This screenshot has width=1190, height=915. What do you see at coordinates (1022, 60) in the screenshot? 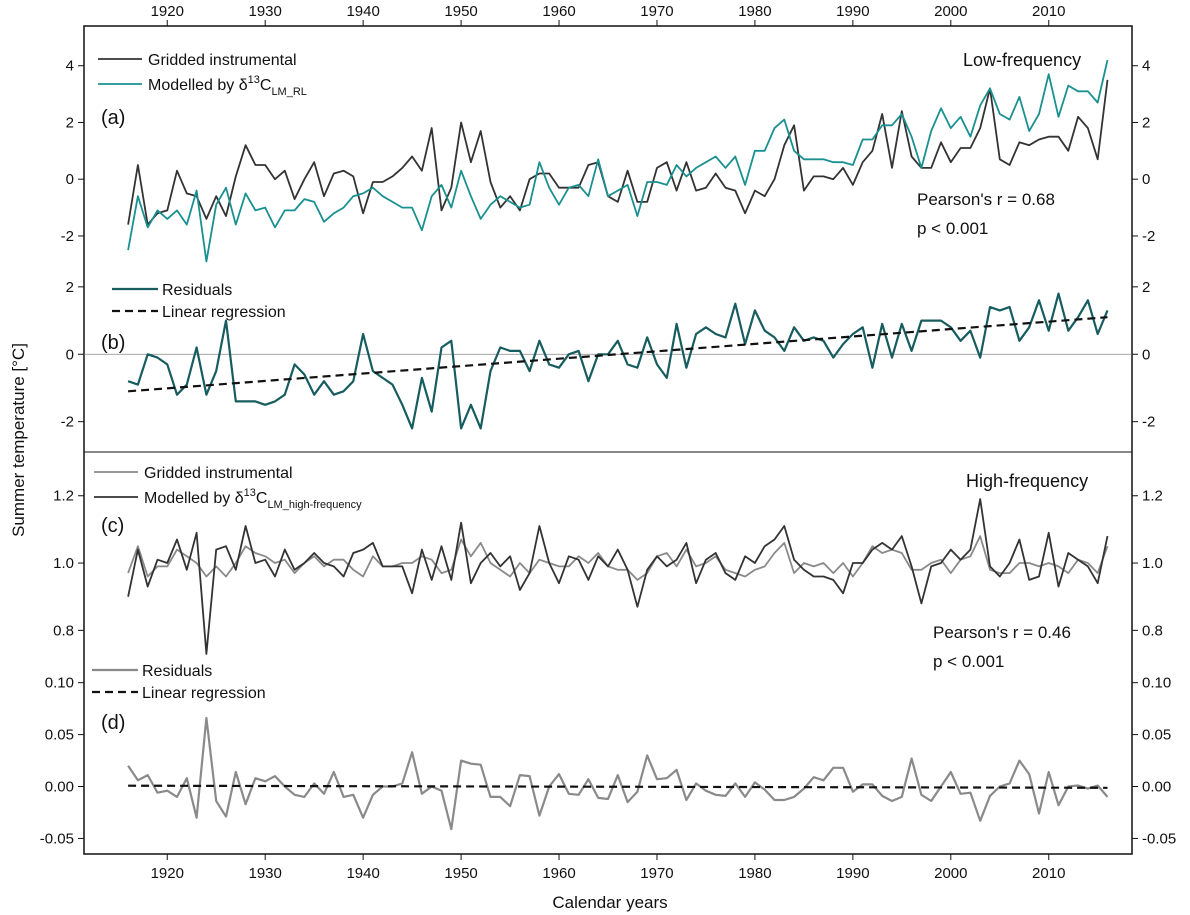
I see `panel-title-a: Low-frequency` at bounding box center [1022, 60].